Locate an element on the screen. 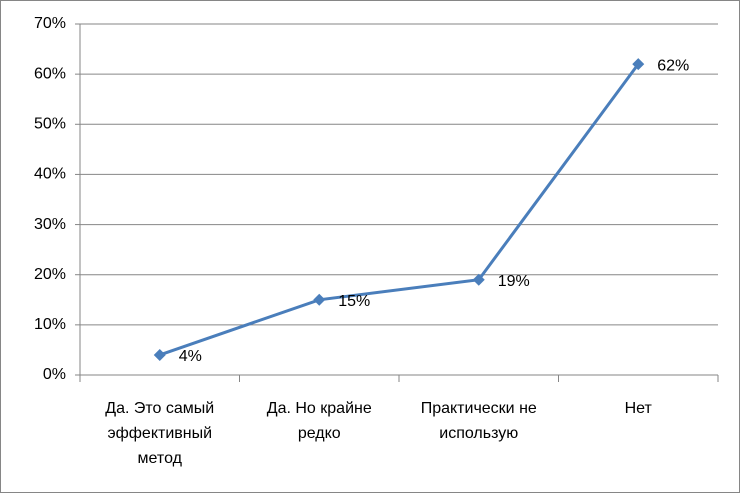 The width and height of the screenshot is (740, 493). data-label: 15% is located at coordinates (354, 301).